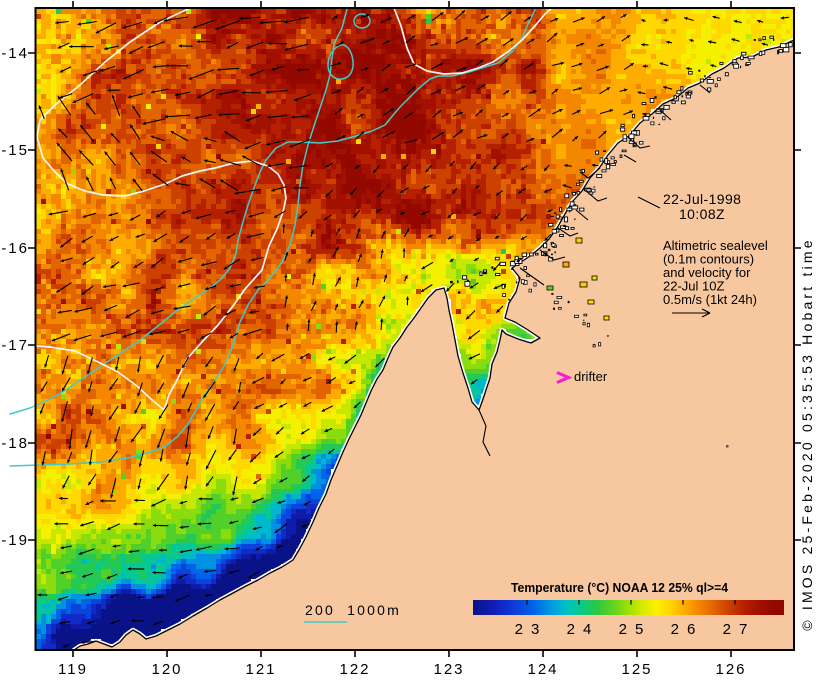  I want to click on svg-text: -14, so click(15, 53).